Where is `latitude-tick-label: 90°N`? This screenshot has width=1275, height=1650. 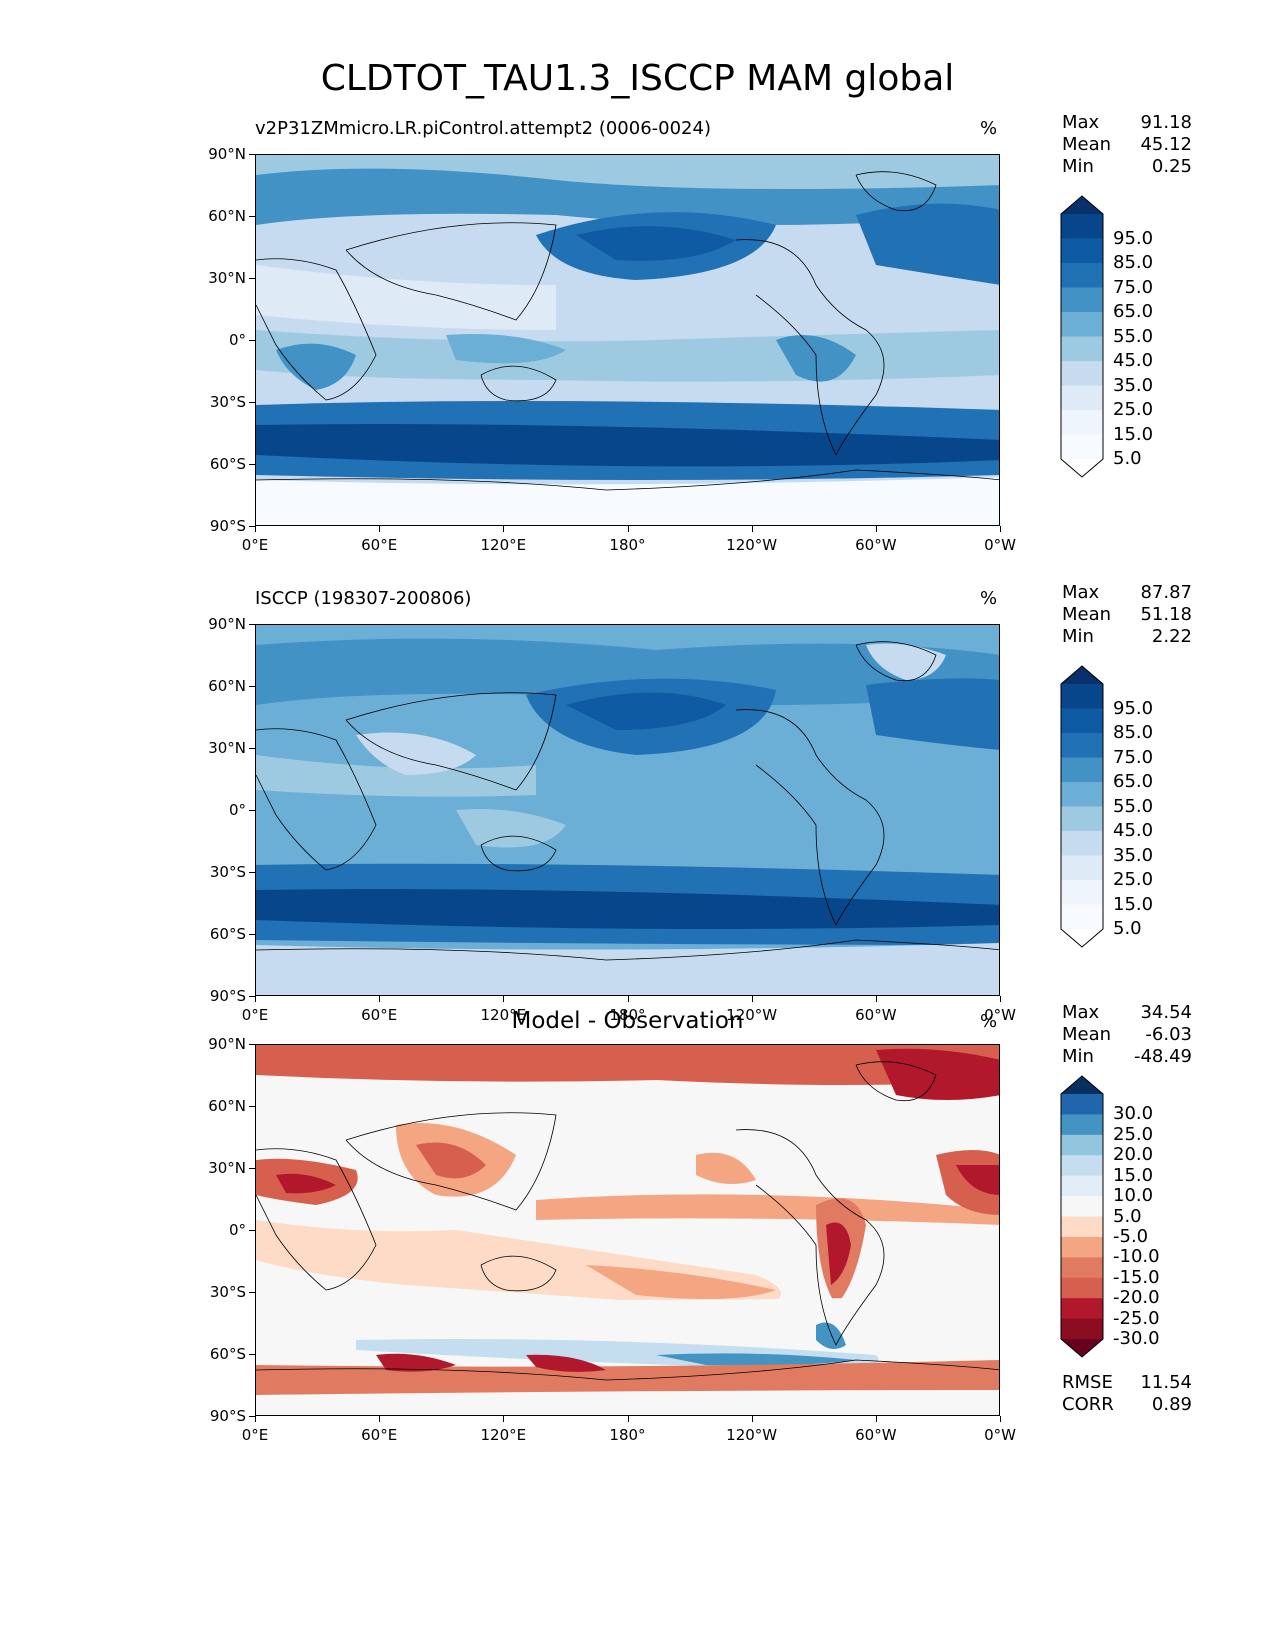
latitude-tick-label: 90°N is located at coordinates (227, 1044).